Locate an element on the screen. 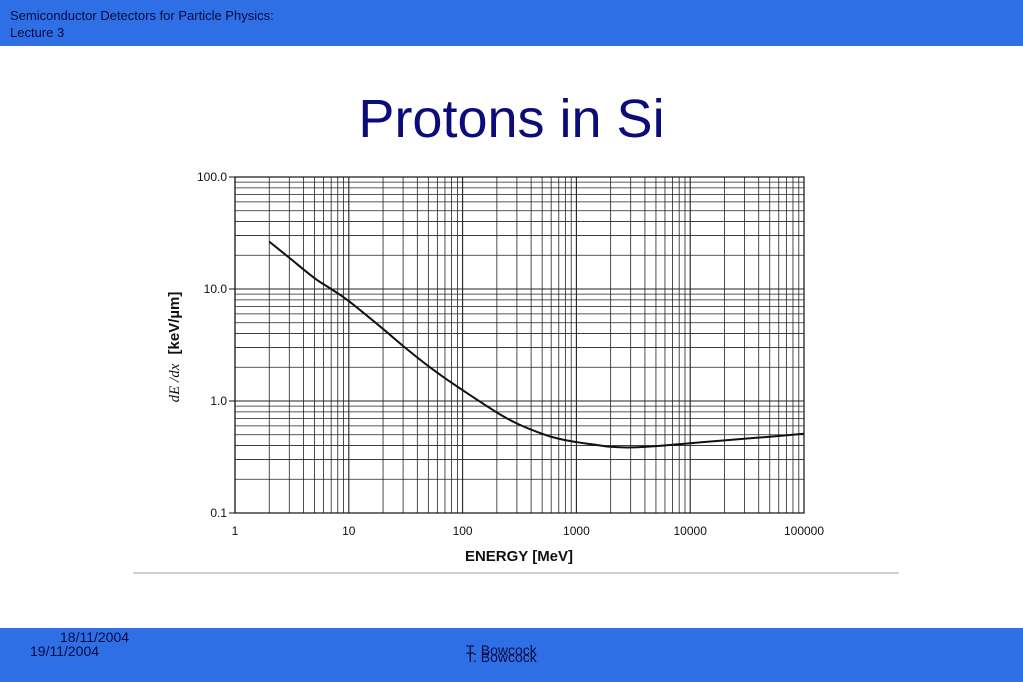 Image resolution: width=1023 pixels, height=682 pixels. footer-date-2: 19/11/2004 is located at coordinates (65, 651).